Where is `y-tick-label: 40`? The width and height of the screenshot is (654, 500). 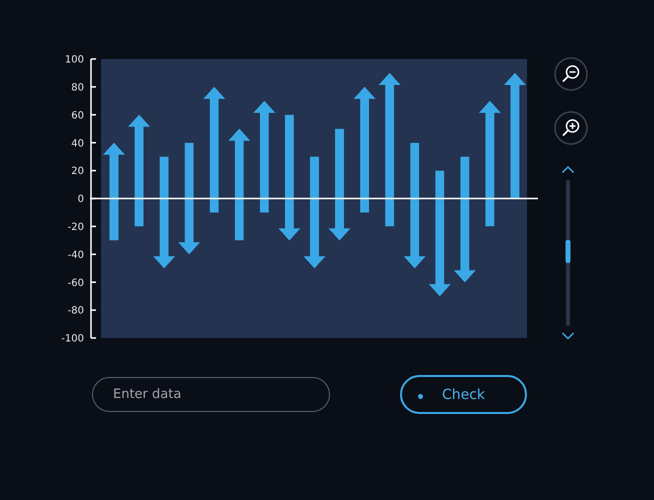 y-tick-label: 40 is located at coordinates (77, 144).